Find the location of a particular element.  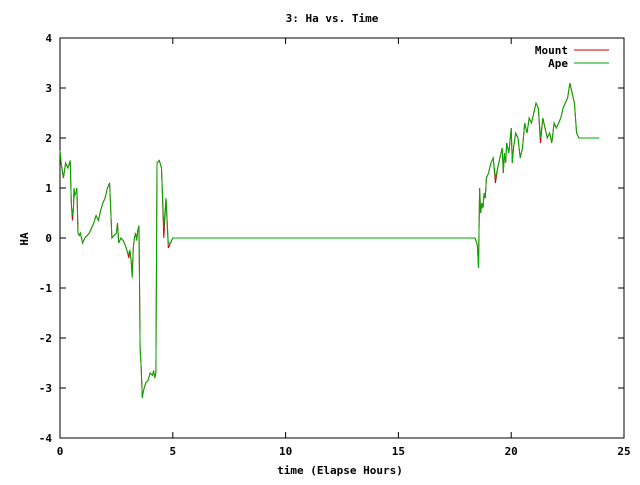

x-tick-label: 25 is located at coordinates (623, 451).